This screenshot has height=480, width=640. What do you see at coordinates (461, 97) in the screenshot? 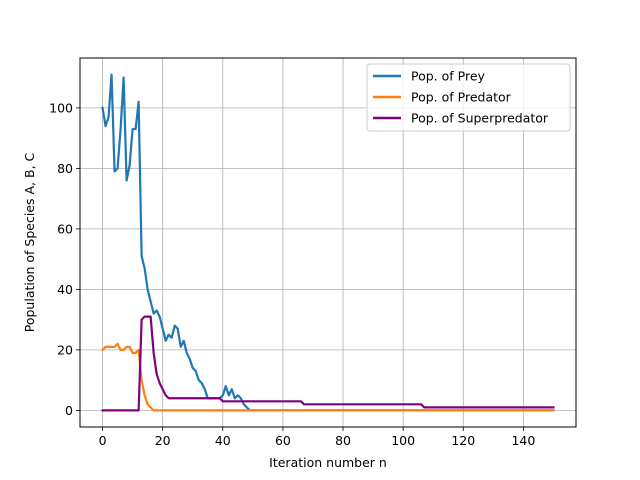
I see `legend-label-predator: Pop. of Predator` at bounding box center [461, 97].